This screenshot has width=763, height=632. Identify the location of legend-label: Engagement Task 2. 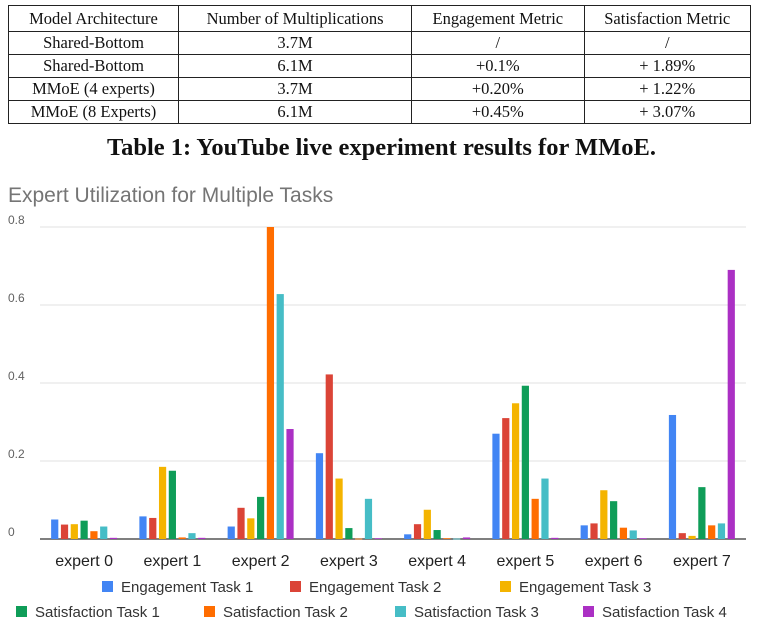
(375, 587).